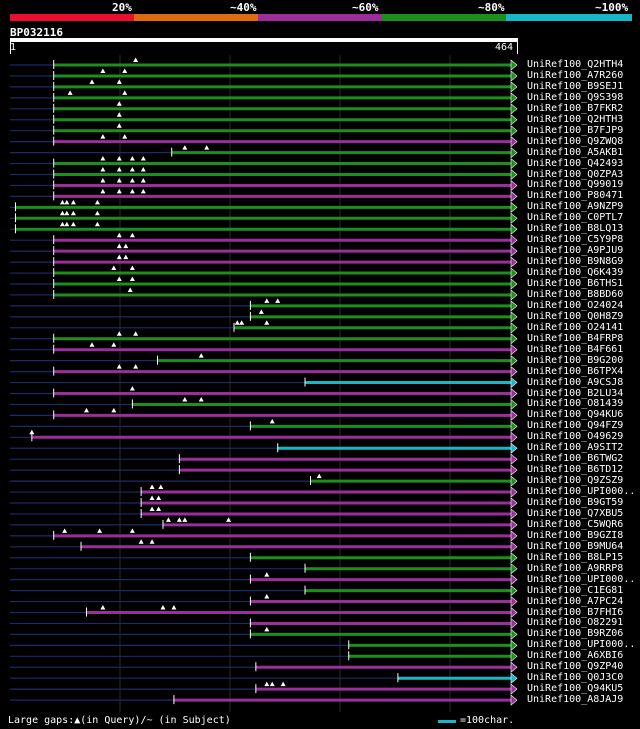 The width and height of the screenshot is (640, 729). I want to click on hit-label: UniRef100_Q0J3C0, so click(575, 678).